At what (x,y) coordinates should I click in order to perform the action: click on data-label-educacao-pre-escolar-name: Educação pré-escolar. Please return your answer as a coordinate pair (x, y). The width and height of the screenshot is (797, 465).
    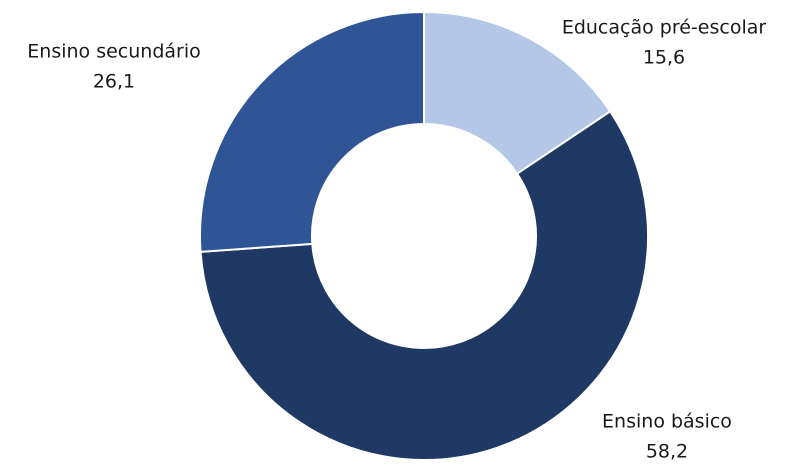
    Looking at the image, I should click on (664, 28).